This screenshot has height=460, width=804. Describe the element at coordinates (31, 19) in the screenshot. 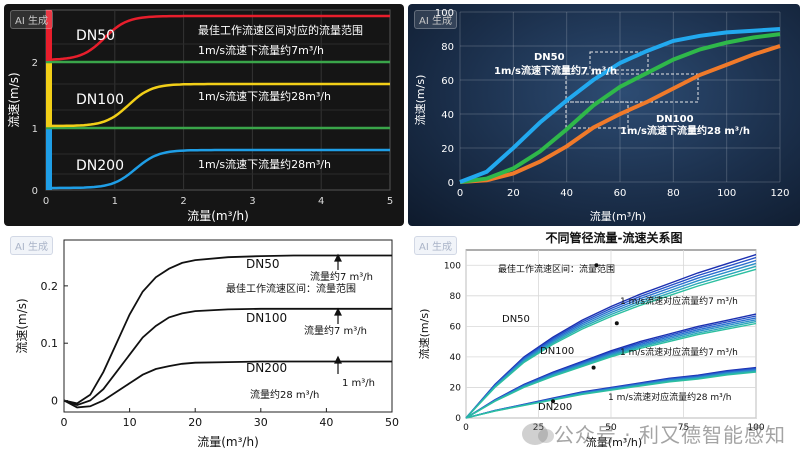

I see `ai-badge-1: AI 生成` at that location.